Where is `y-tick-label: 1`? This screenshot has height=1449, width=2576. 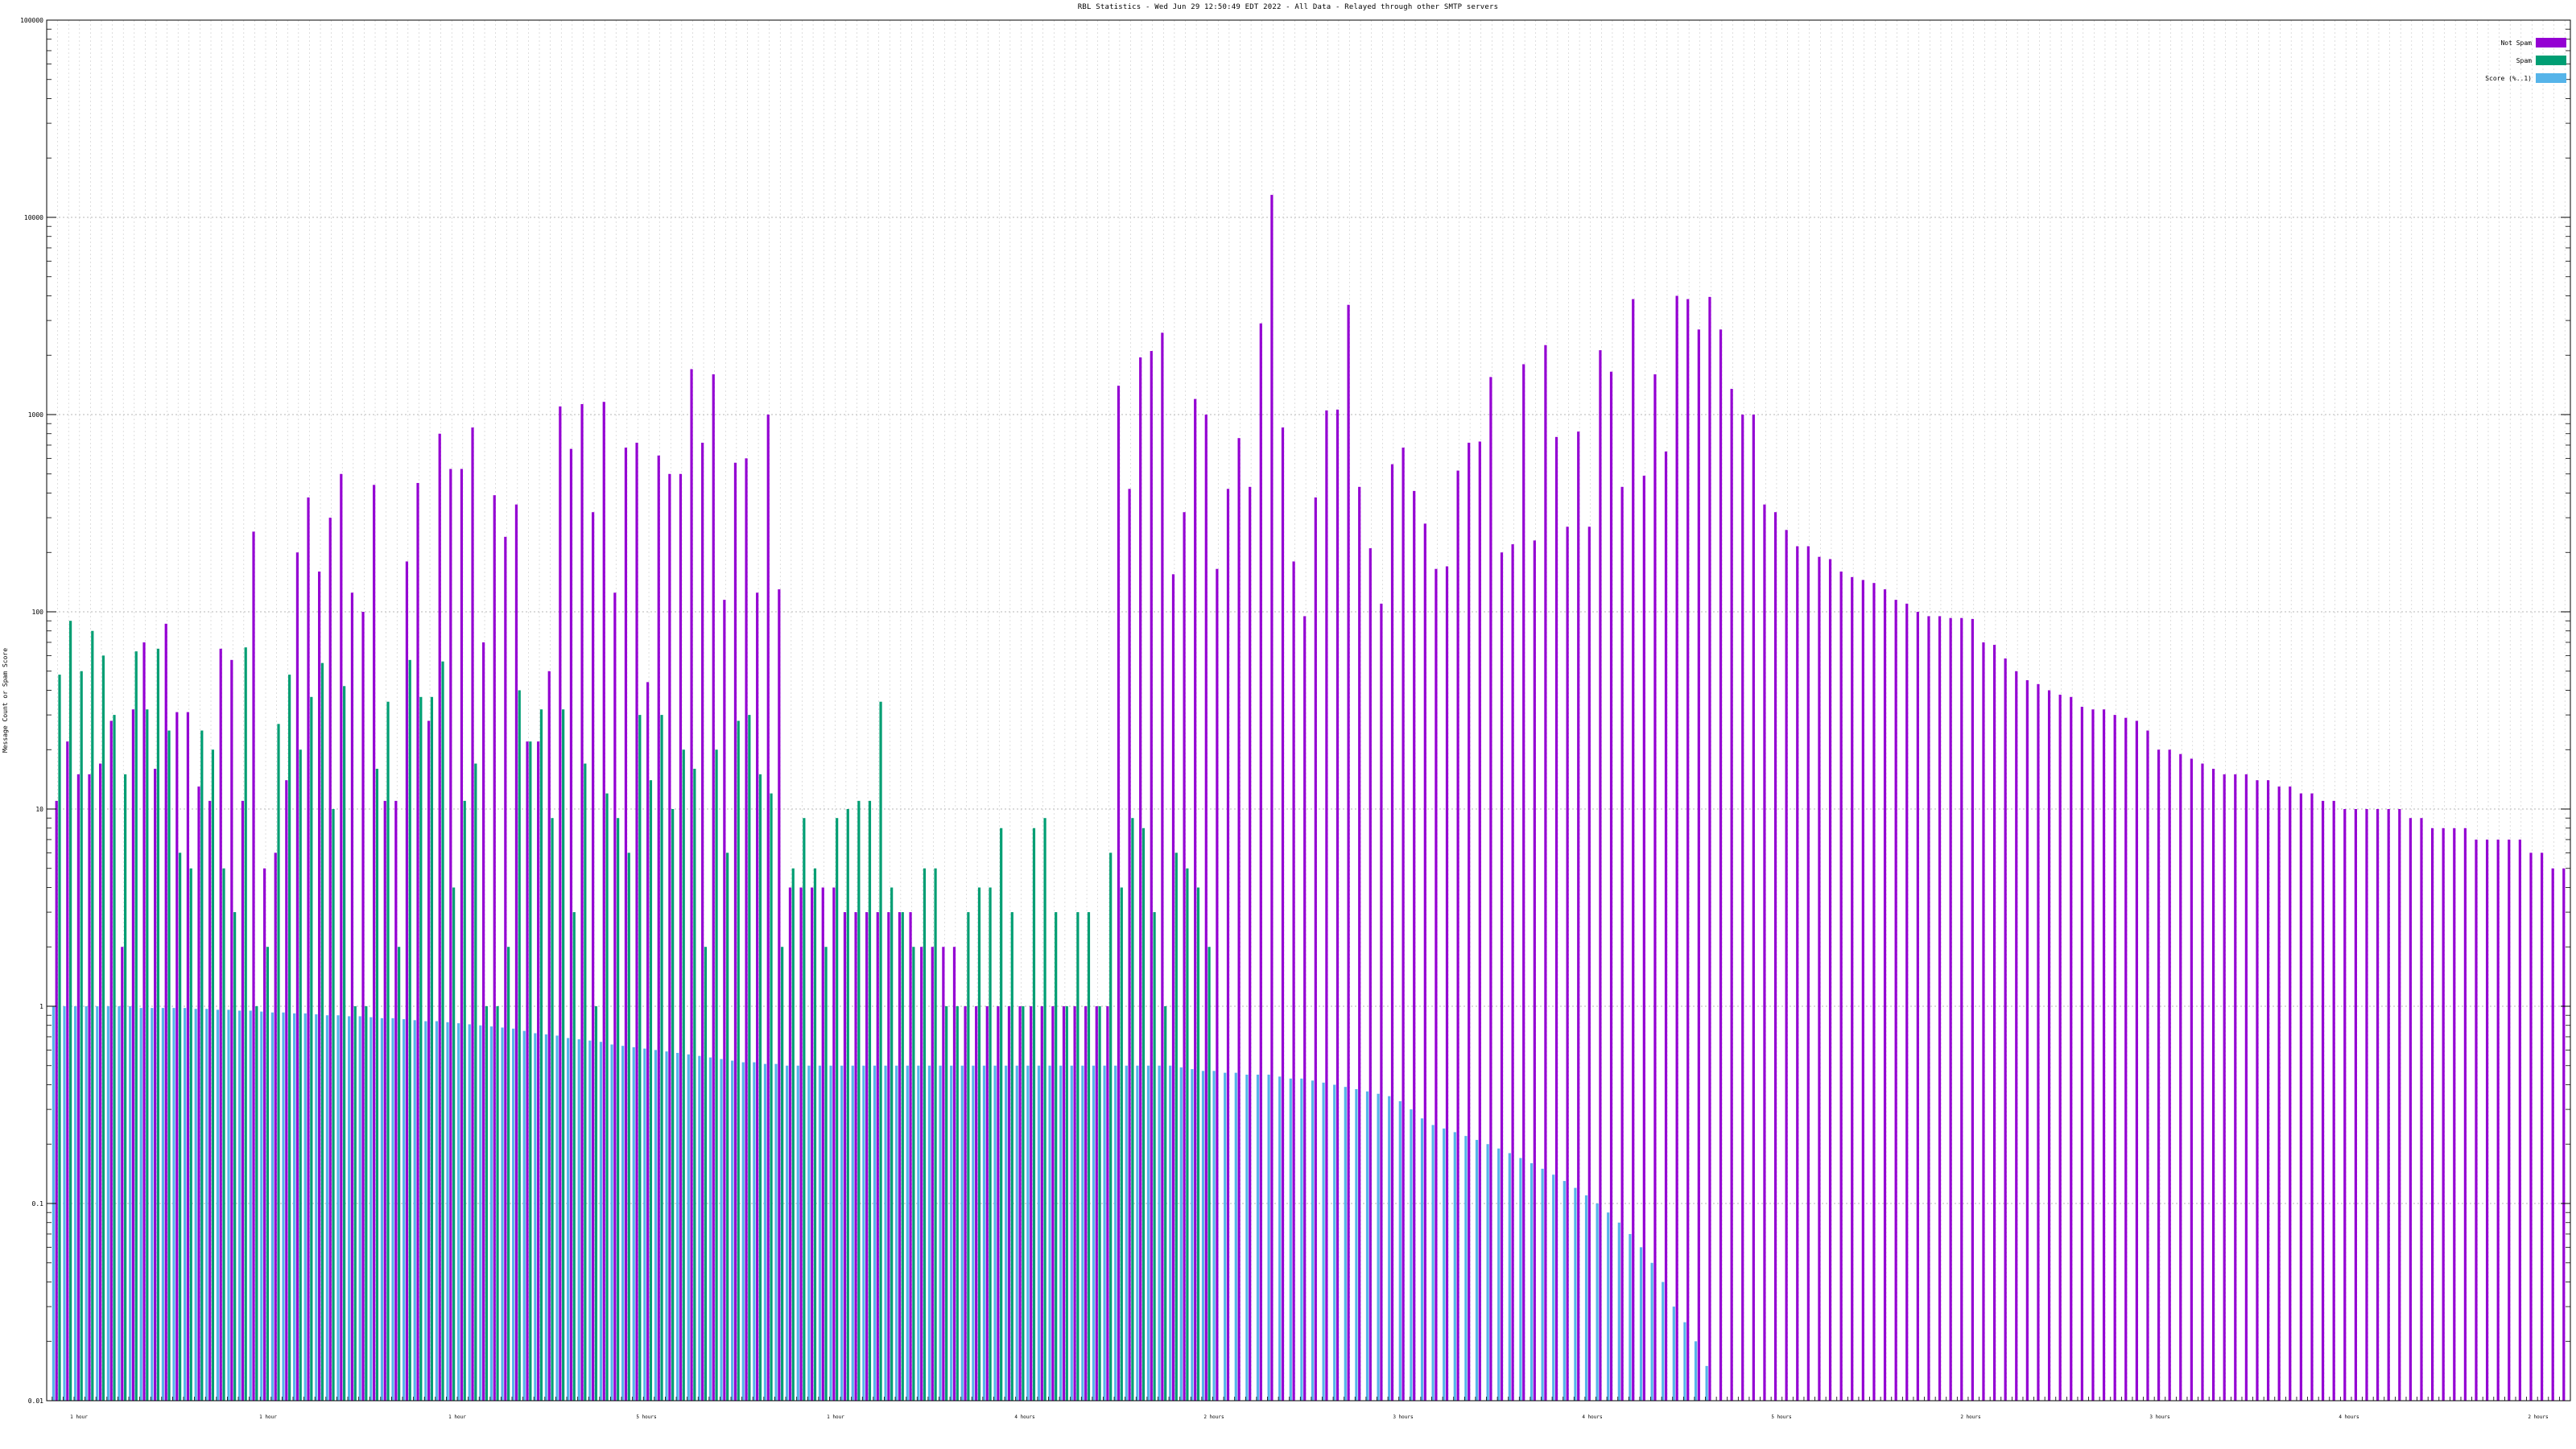
y-tick-label: 1 is located at coordinates (41, 1007).